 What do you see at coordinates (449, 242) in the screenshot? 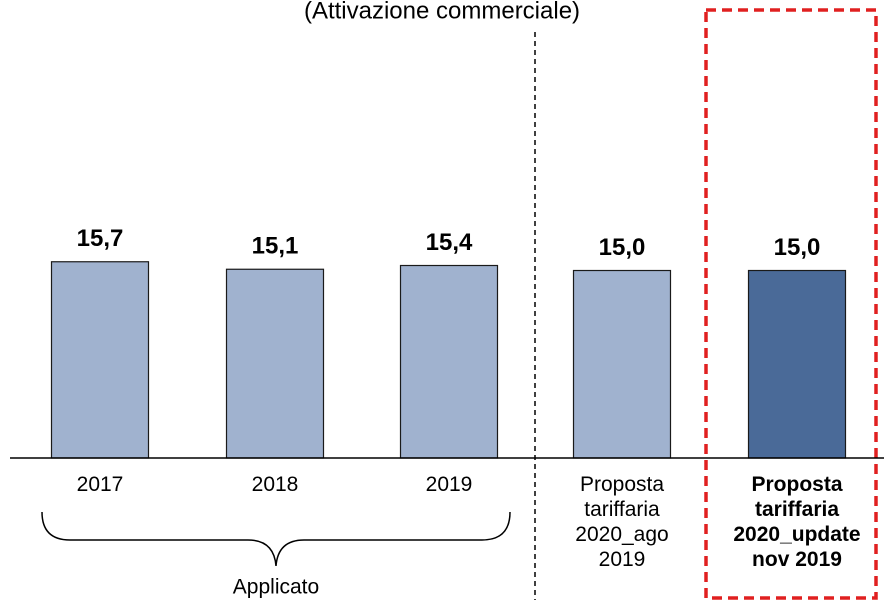
I see `value-label: 15,4` at bounding box center [449, 242].